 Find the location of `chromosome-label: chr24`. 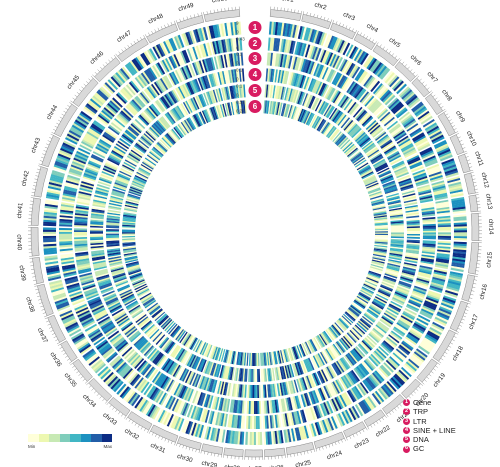

chromosome-label: chr24 is located at coordinates (335, 455).